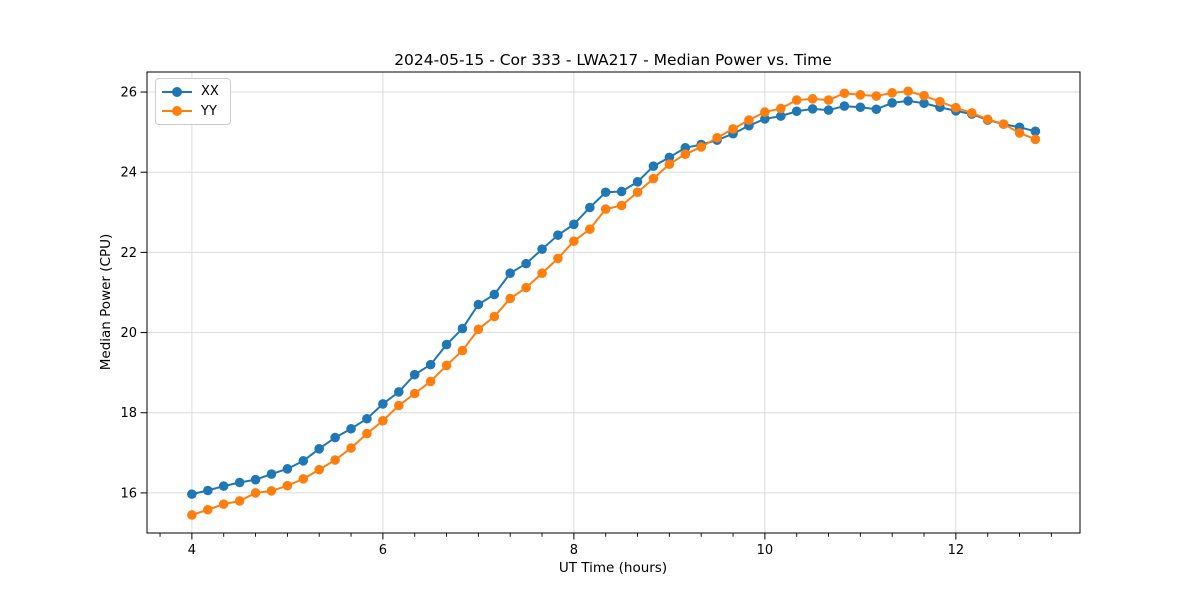 This screenshot has width=1200, height=604. What do you see at coordinates (209, 111) in the screenshot?
I see `legend-label-yy: YY` at bounding box center [209, 111].